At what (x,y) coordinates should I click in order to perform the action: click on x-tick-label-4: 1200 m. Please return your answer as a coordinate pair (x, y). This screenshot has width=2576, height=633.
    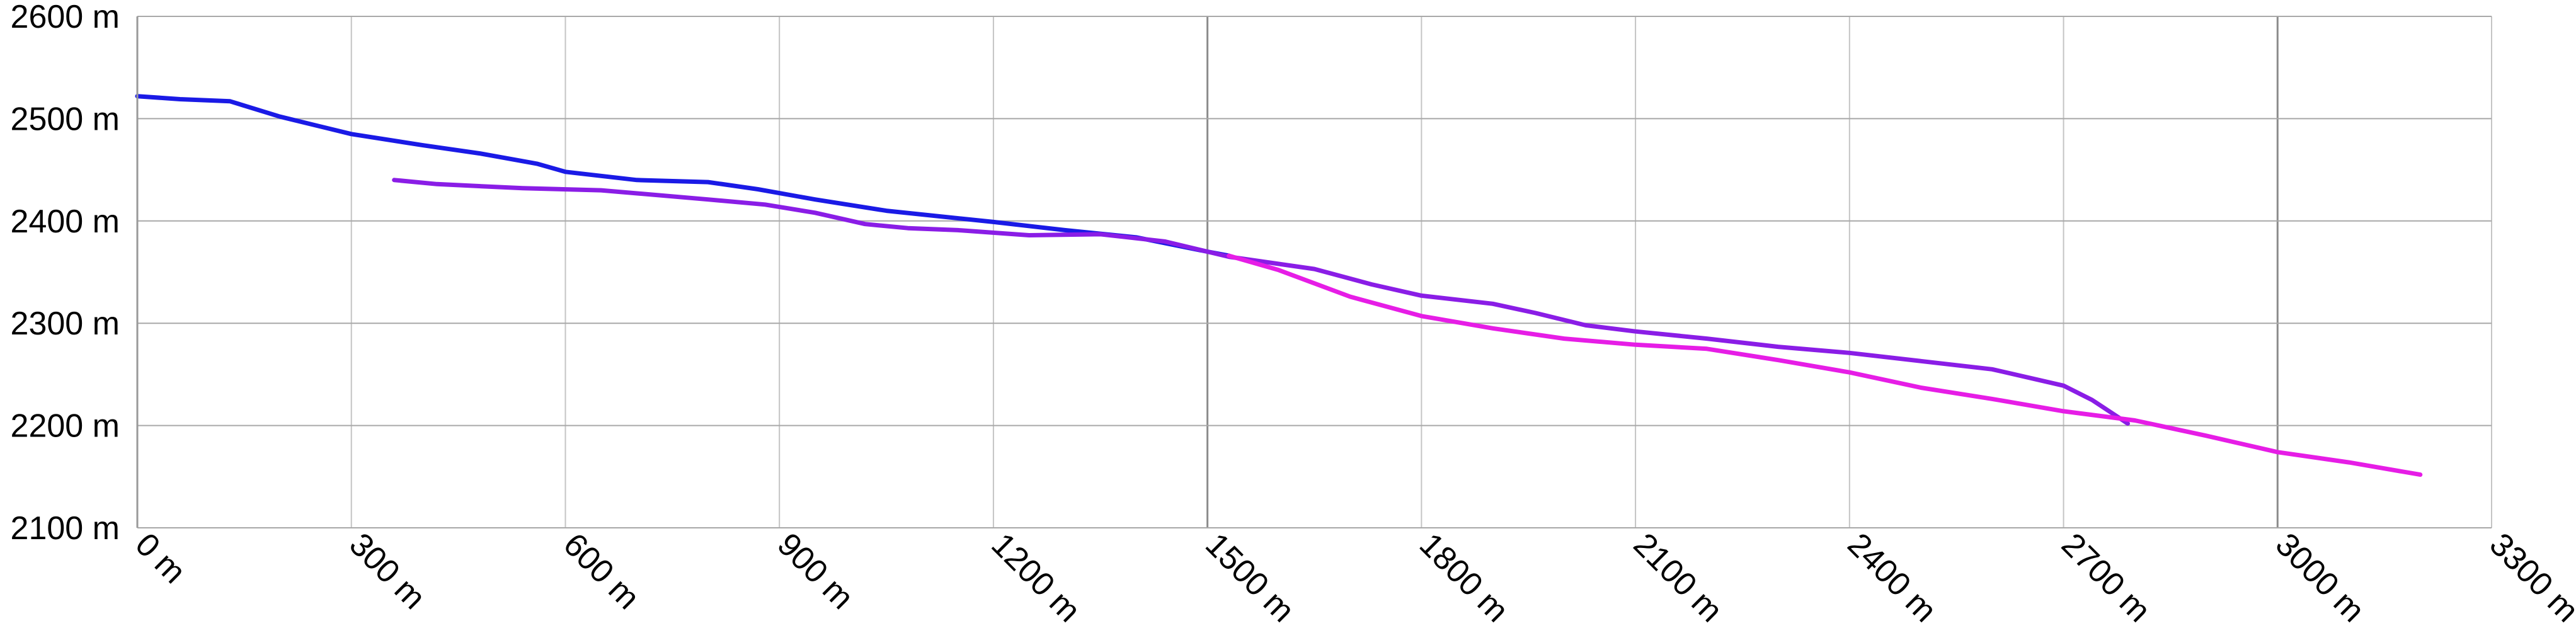
    Looking at the image, I should click on (1035, 577).